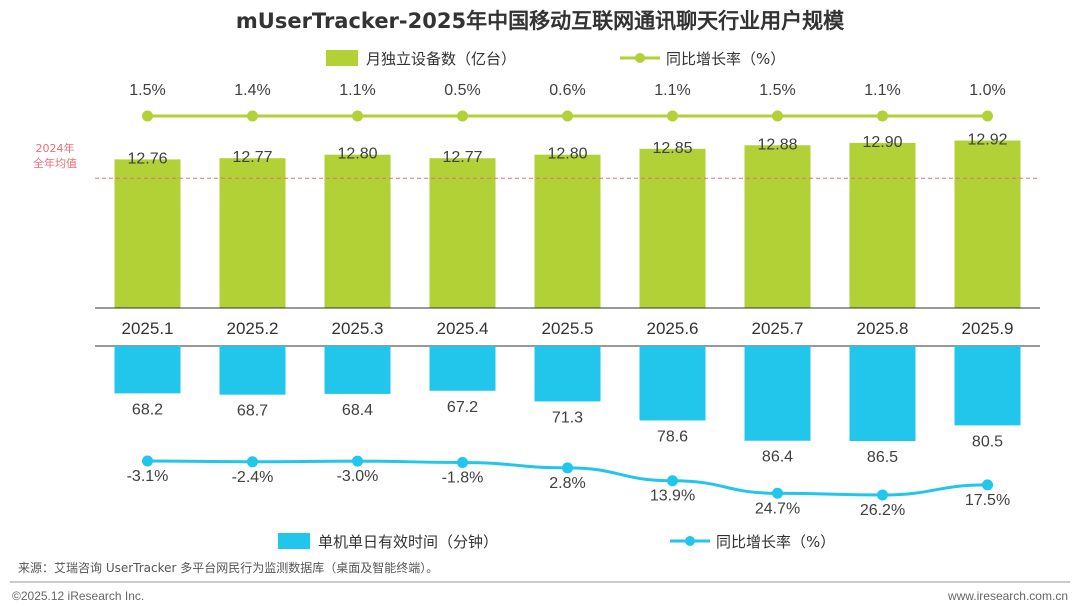 The width and height of the screenshot is (1080, 607). What do you see at coordinates (640, 58) in the screenshot?
I see `legend-marker-top-growth` at bounding box center [640, 58].